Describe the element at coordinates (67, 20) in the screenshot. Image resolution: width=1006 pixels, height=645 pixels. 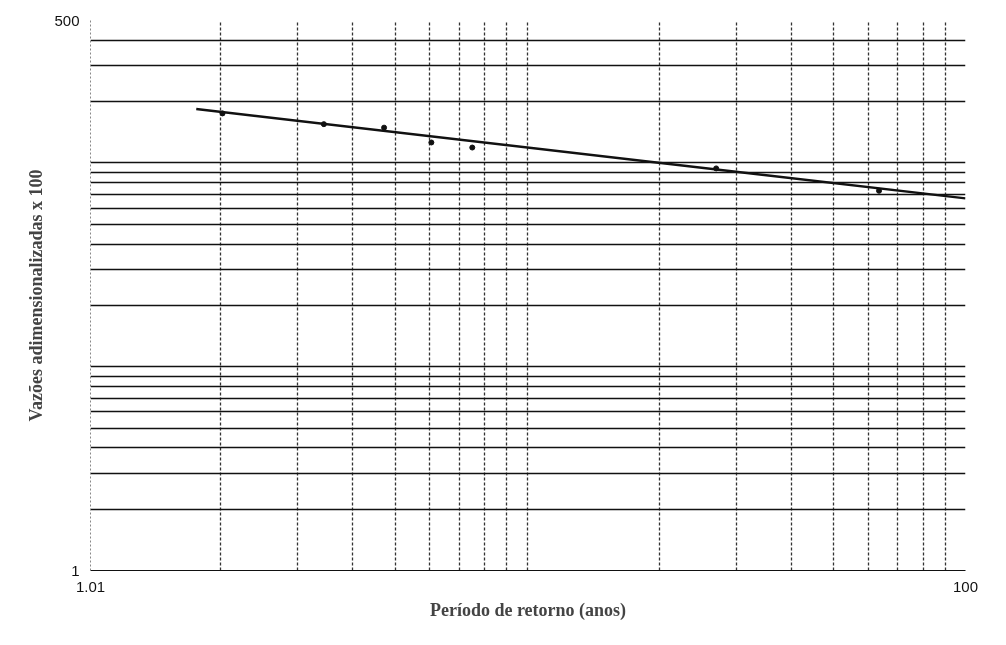
I see `y-tick-label: 500` at that location.